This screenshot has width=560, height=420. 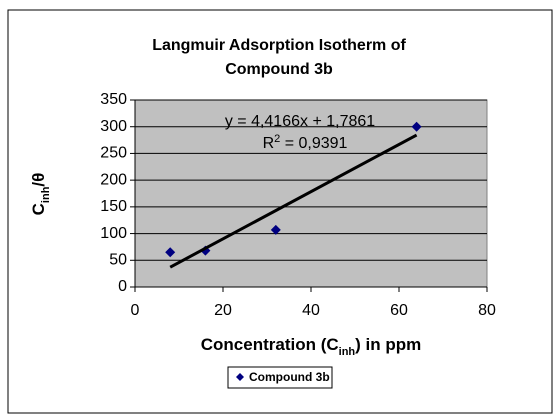 I want to click on chart-title-line: Langmuir Adsorption Isotherm of, so click(x=279, y=45).